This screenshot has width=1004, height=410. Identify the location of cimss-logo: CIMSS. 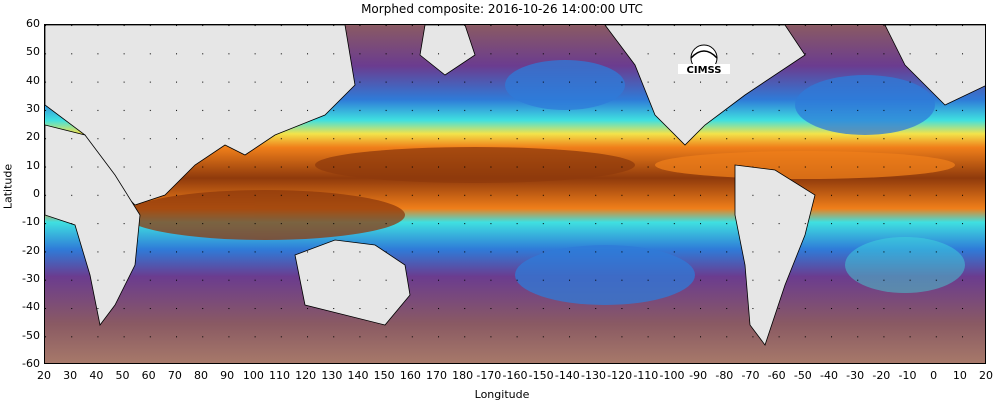
(704, 60).